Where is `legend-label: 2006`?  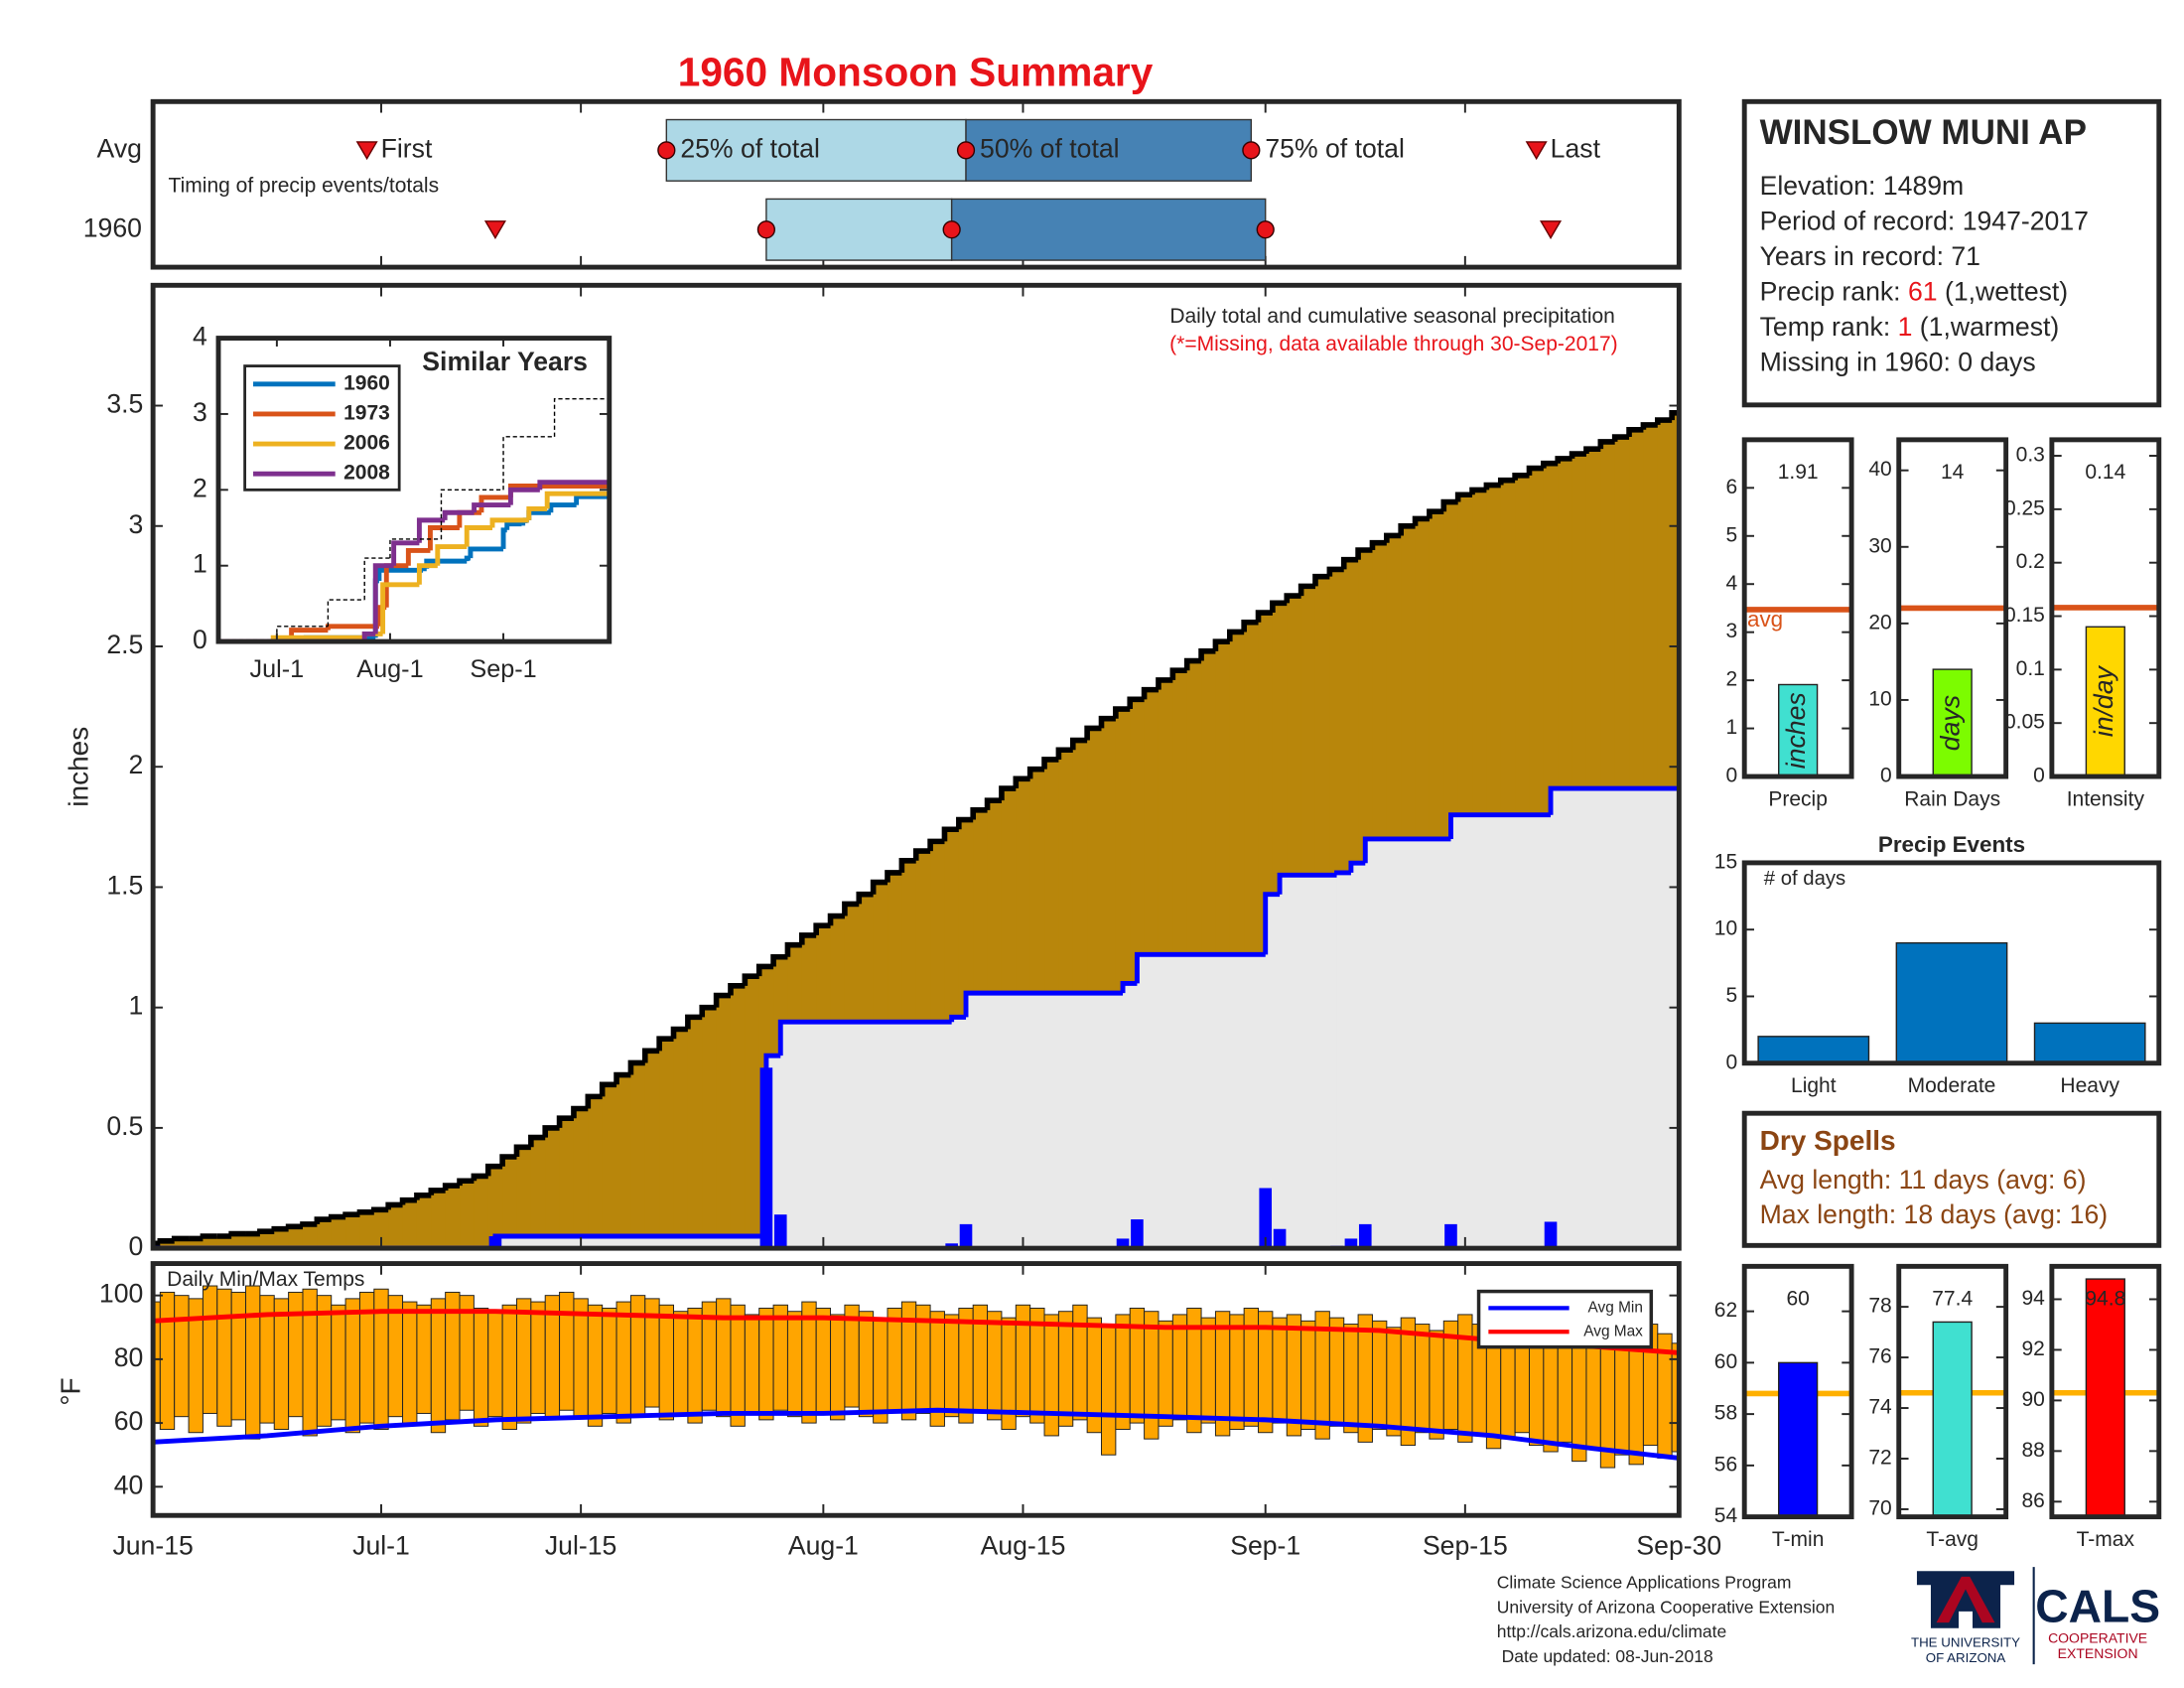 legend-label: 2006 is located at coordinates (366, 443).